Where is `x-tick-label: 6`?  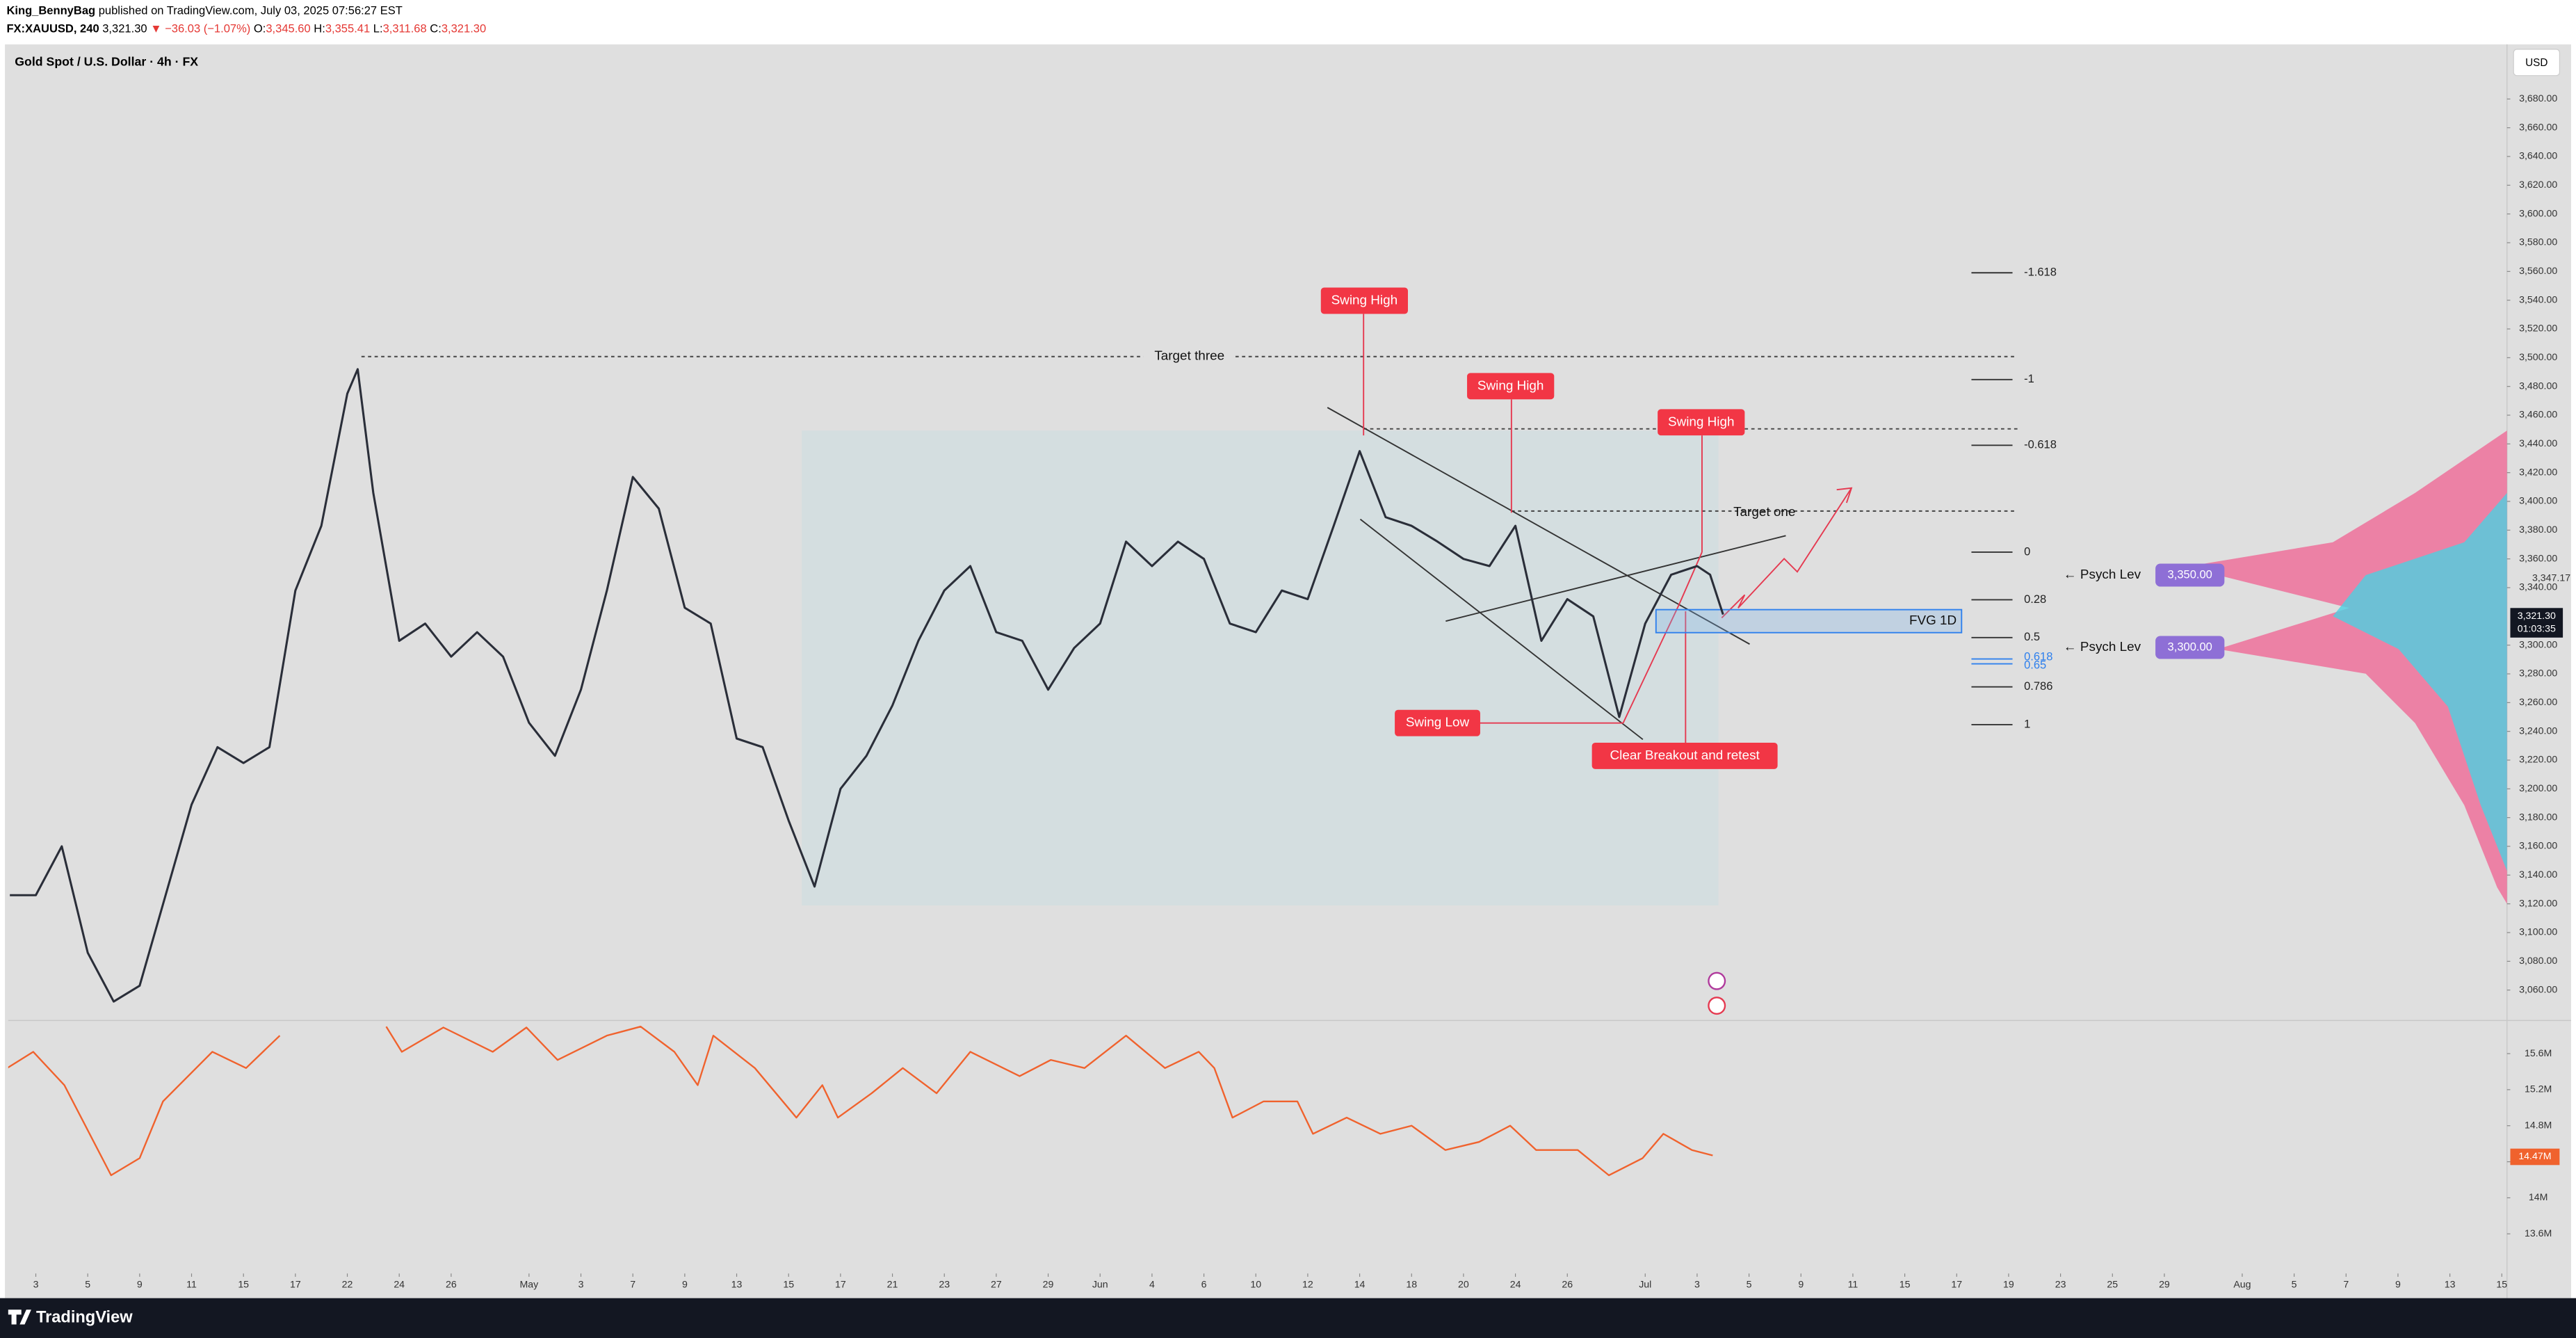 x-tick-label: 6 is located at coordinates (1204, 1286).